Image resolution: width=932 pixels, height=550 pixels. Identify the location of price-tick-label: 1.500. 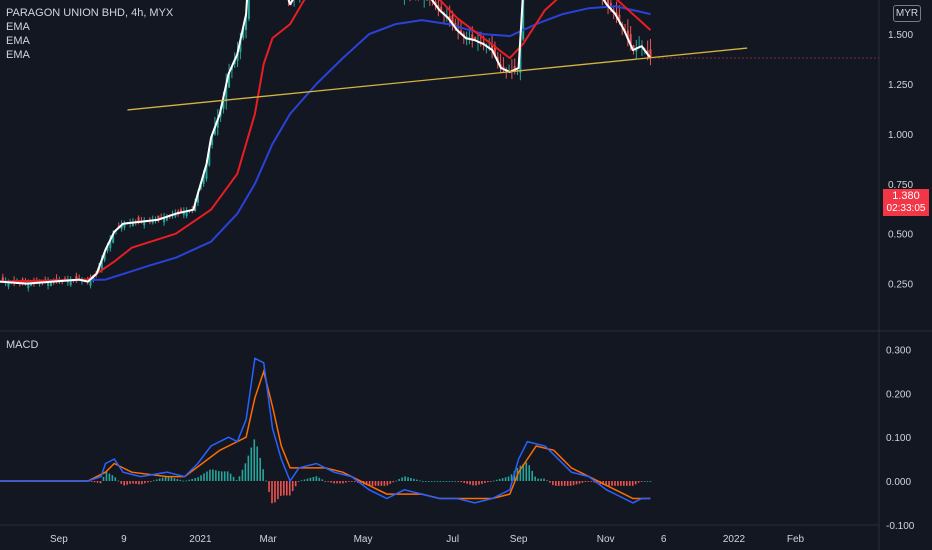
(900, 35).